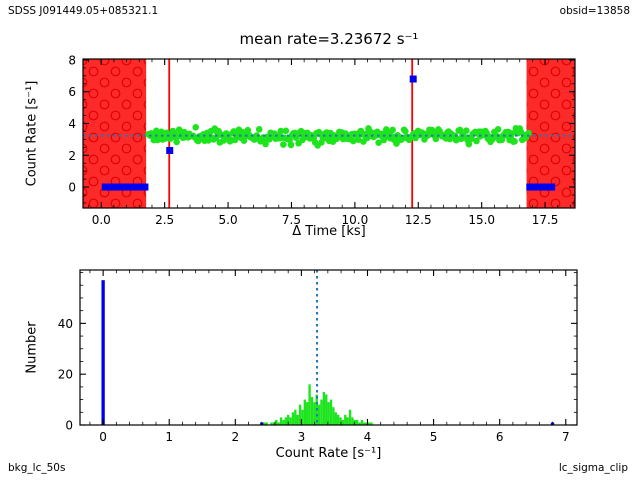 Image resolution: width=640 pixels, height=480 pixels. I want to click on svg-text: 40, so click(65, 324).